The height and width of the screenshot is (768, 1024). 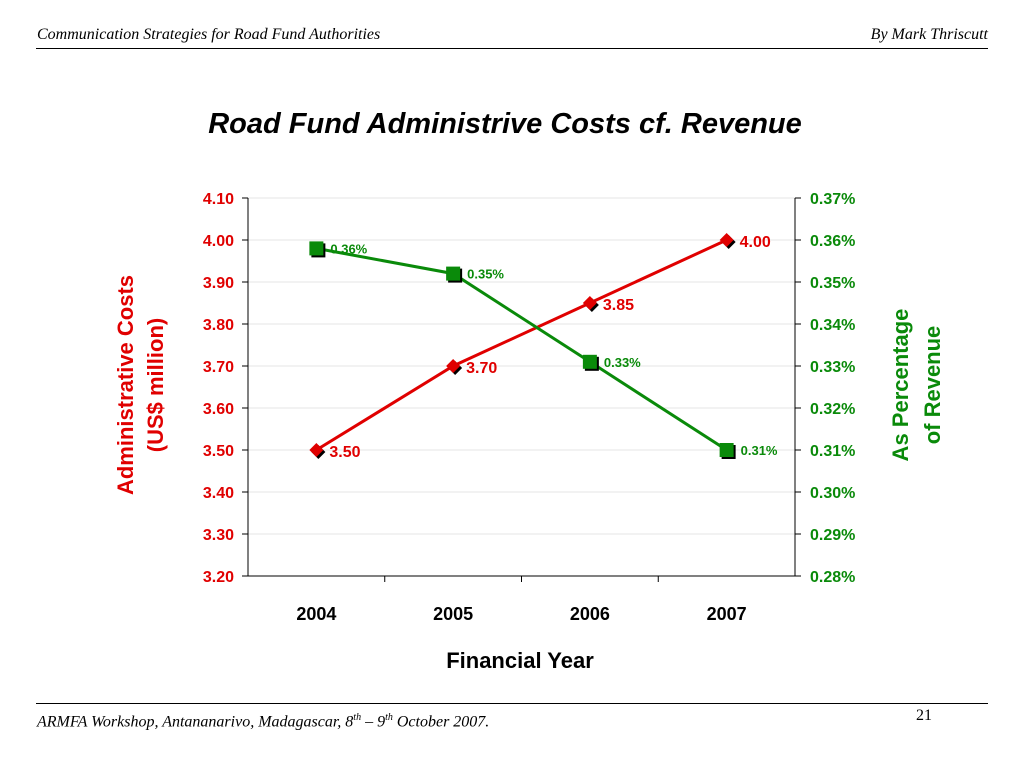 What do you see at coordinates (485, 274) in the screenshot?
I see `percentage-data-label: 0.35%` at bounding box center [485, 274].